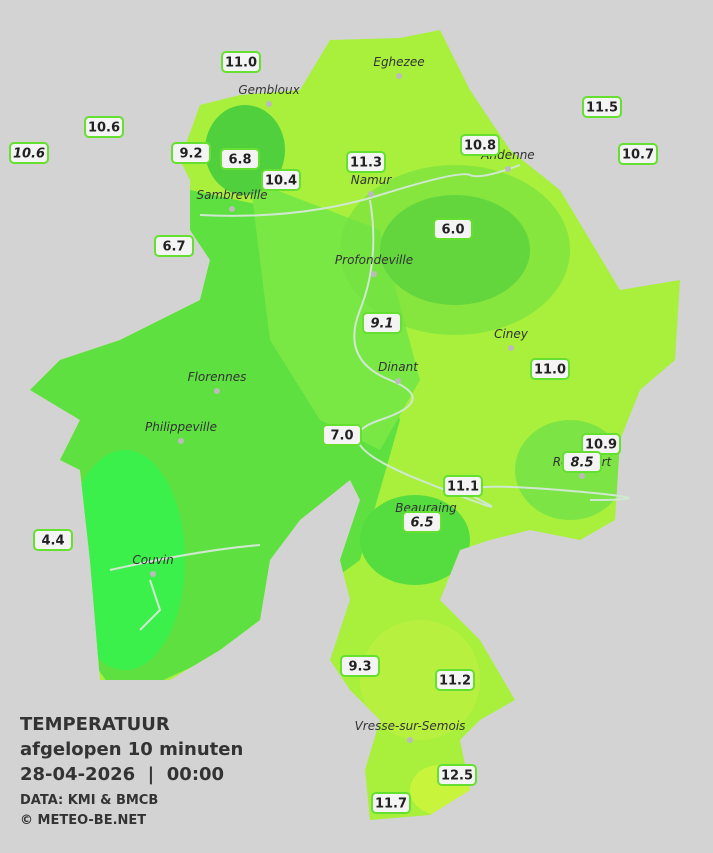 The image size is (713, 853). I want to click on station: 10.4, so click(281, 180).